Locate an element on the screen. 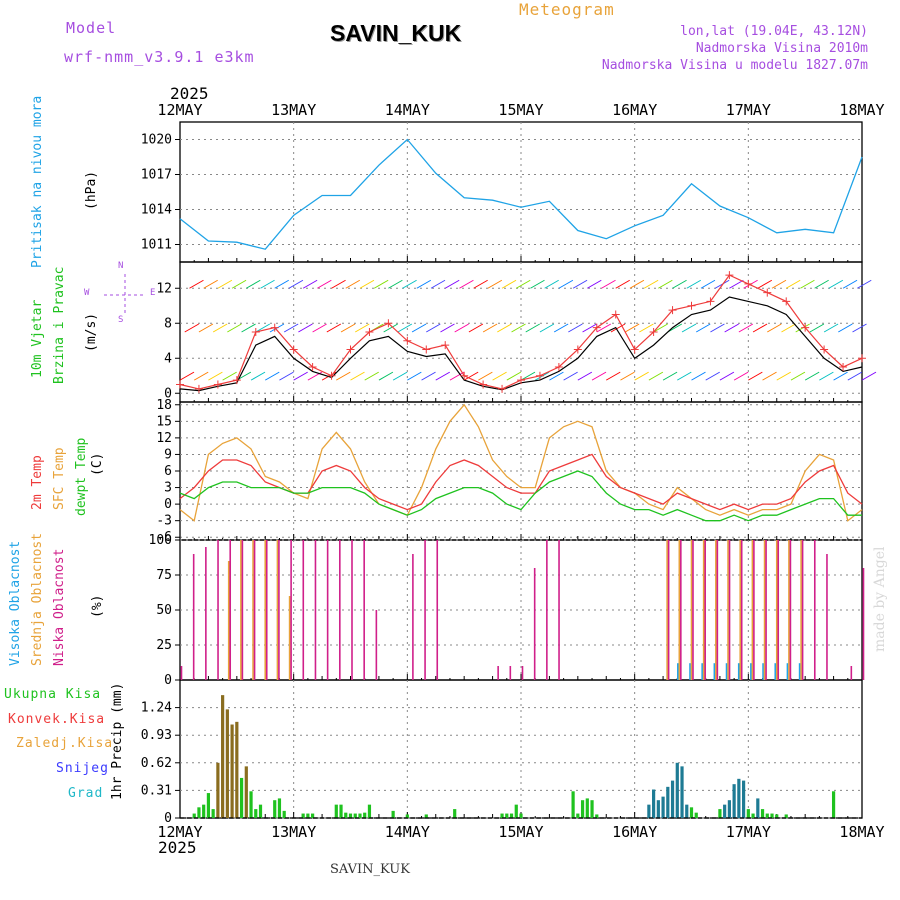 The image size is (900, 900). compass-w: W is located at coordinates (87, 293).